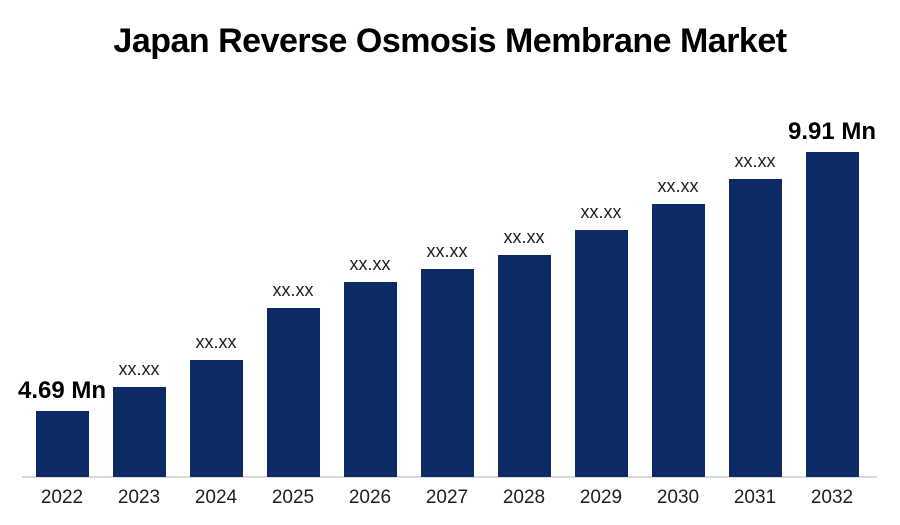  Describe the element at coordinates (755, 497) in the screenshot. I see `x-axis-label-2031: 2031` at that location.